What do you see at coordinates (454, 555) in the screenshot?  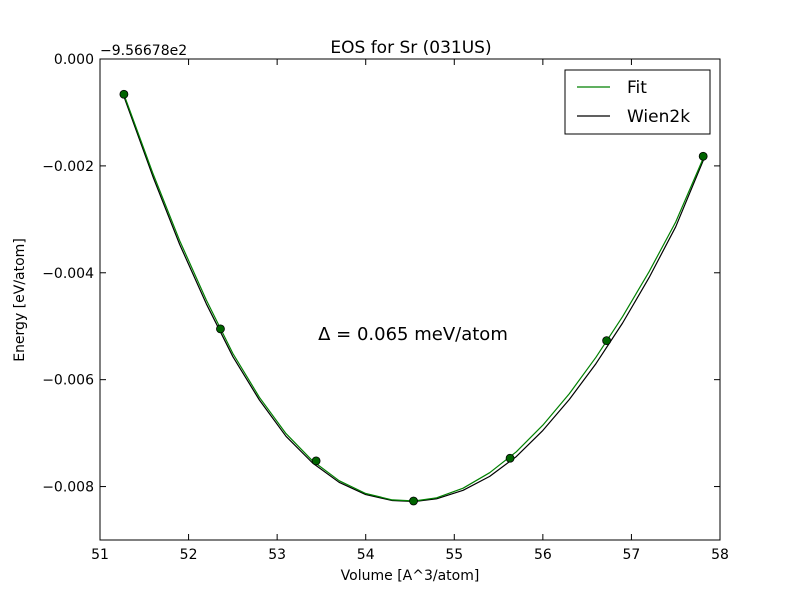 I see `x-tick-label: 55` at bounding box center [454, 555].